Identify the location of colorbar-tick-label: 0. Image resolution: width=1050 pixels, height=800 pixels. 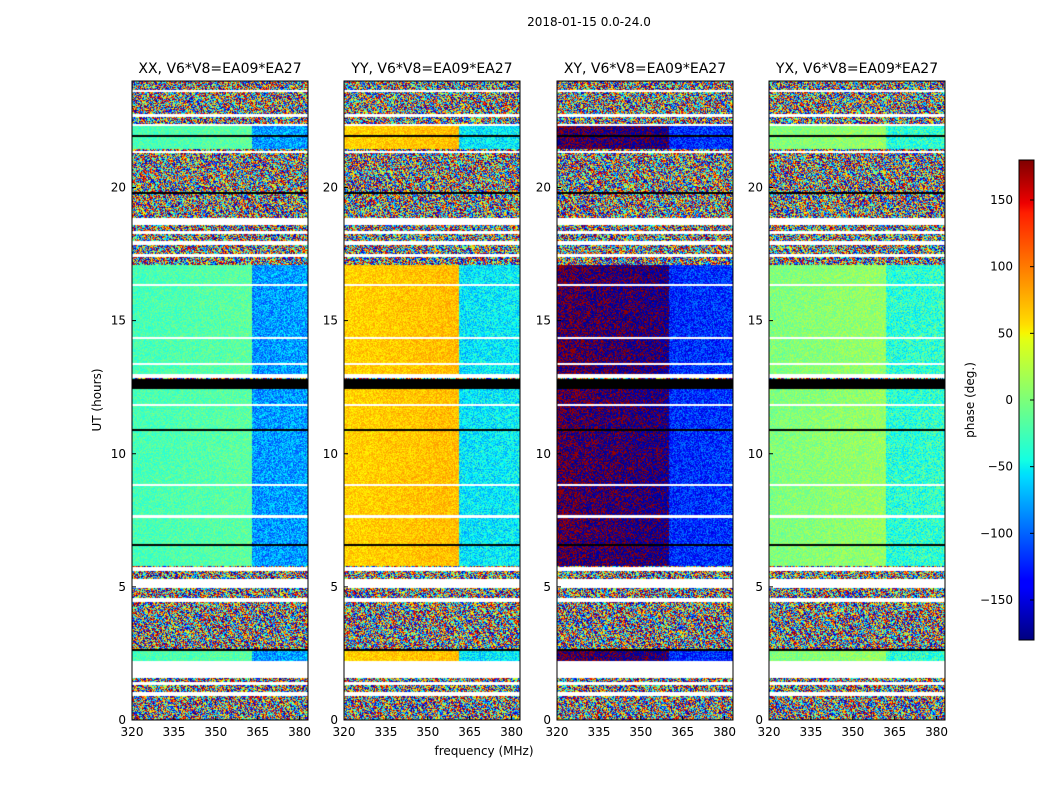
(1009, 400).